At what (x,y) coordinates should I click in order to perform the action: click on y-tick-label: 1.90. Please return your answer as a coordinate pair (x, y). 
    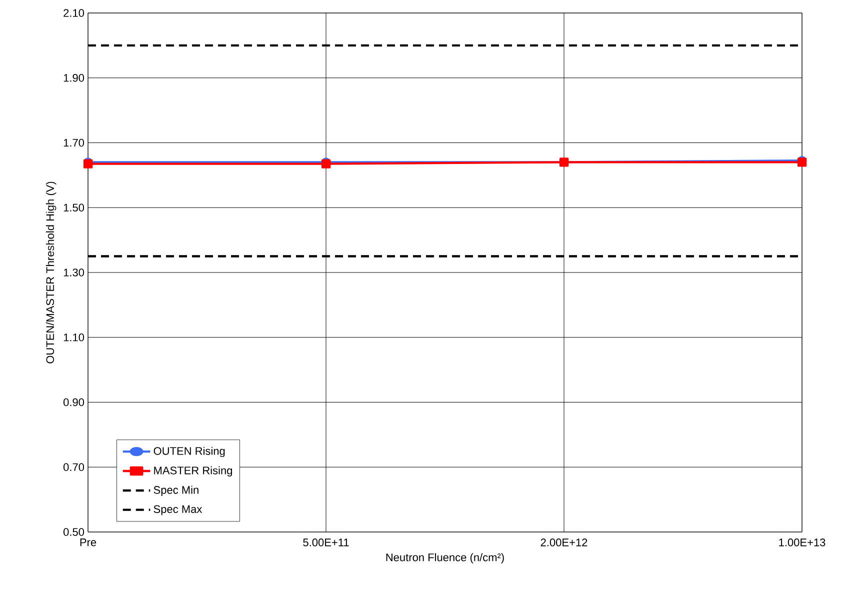
    Looking at the image, I should click on (74, 78).